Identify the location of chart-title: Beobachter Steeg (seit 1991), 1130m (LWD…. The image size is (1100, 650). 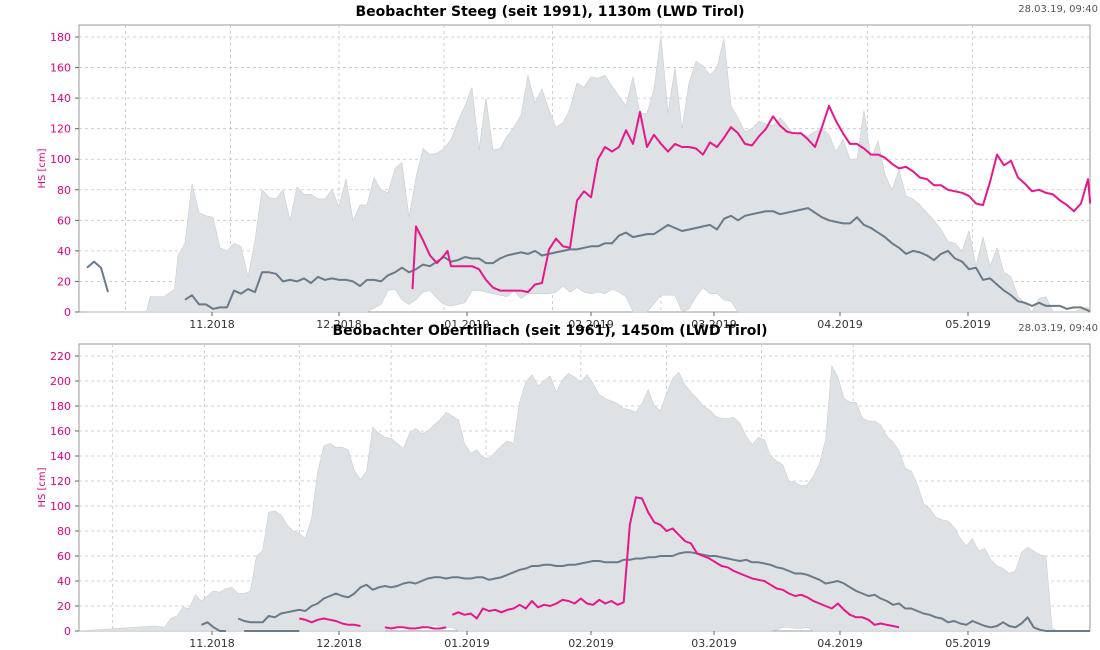
(550, 12).